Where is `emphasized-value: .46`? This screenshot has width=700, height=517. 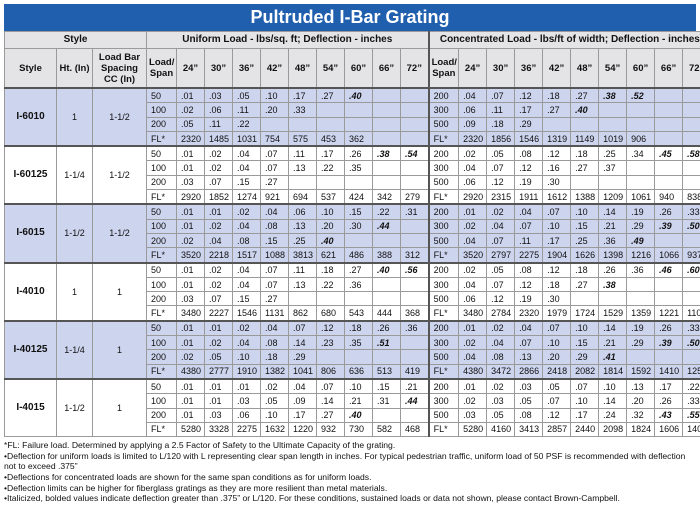
emphasized-value: .46 is located at coordinates (665, 270).